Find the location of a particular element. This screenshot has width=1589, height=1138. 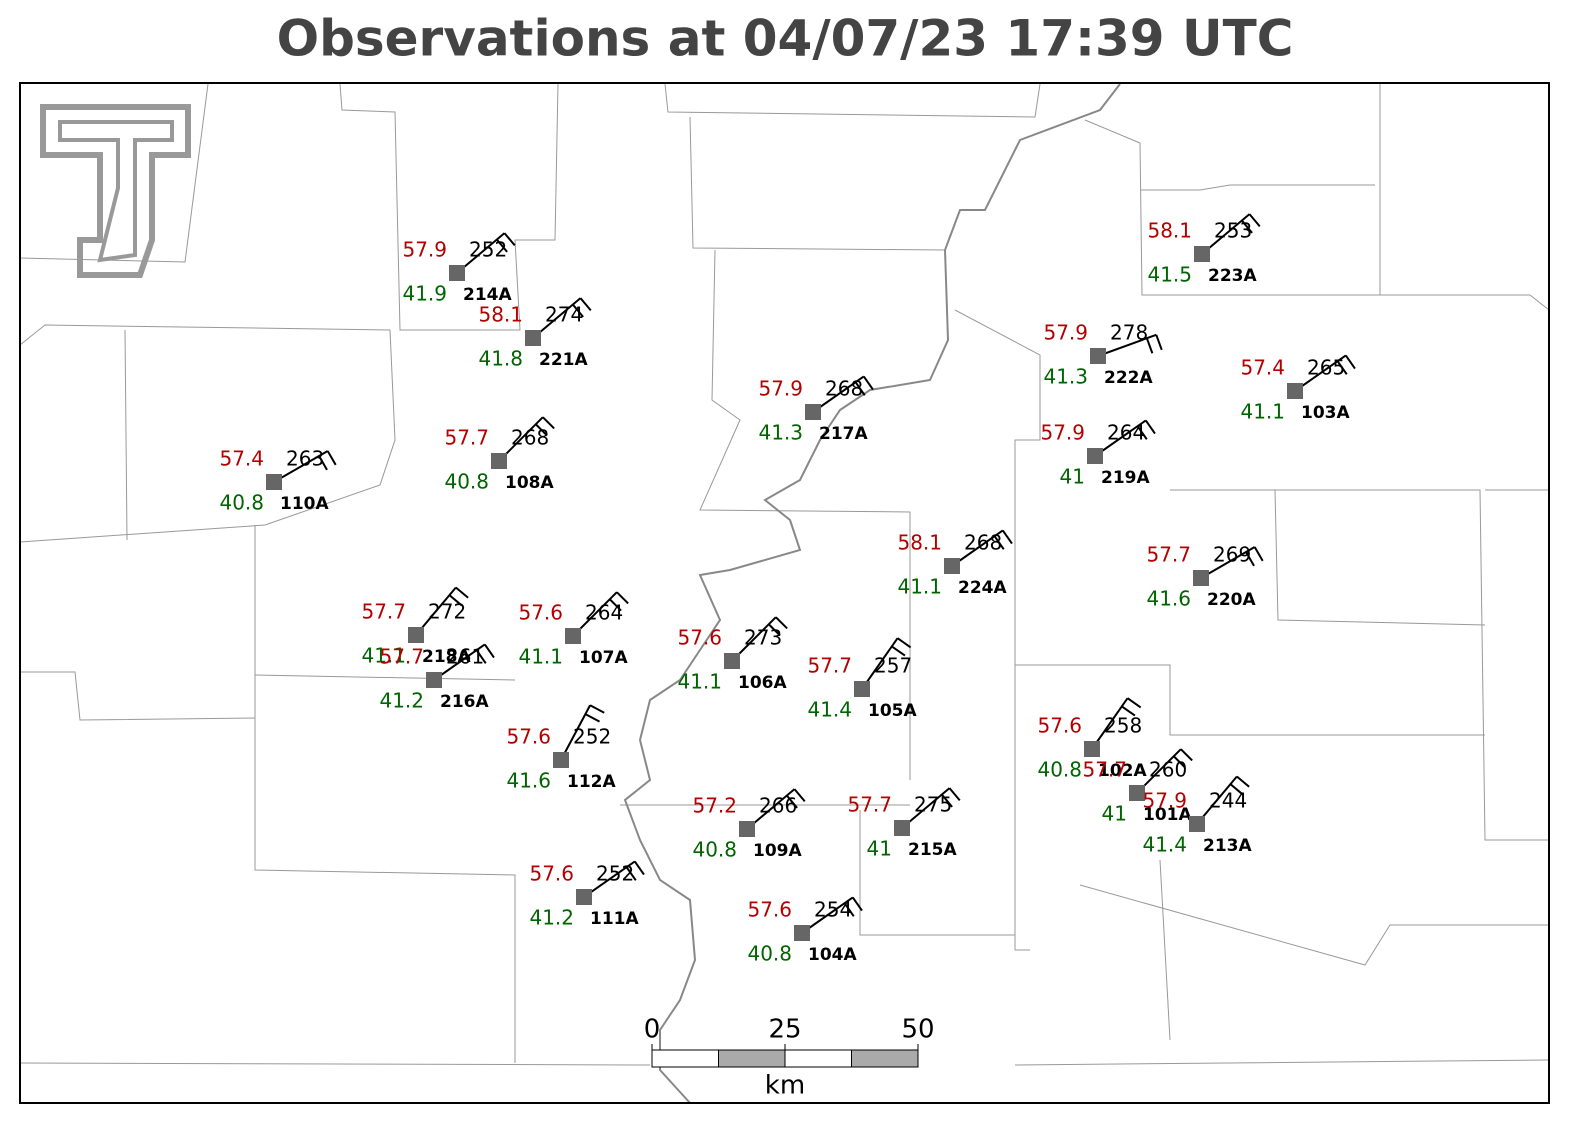

station-id: 219A is located at coordinates (1125, 478).